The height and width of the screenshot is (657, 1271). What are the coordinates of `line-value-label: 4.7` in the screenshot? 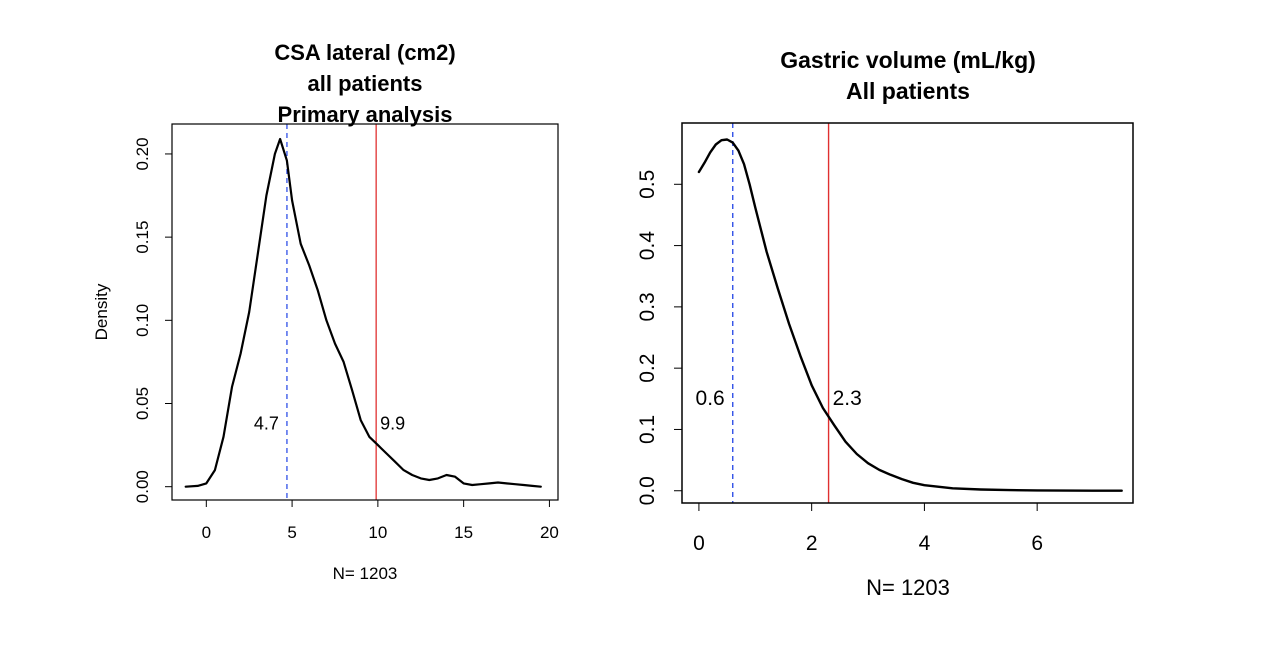 It's located at (266, 423).